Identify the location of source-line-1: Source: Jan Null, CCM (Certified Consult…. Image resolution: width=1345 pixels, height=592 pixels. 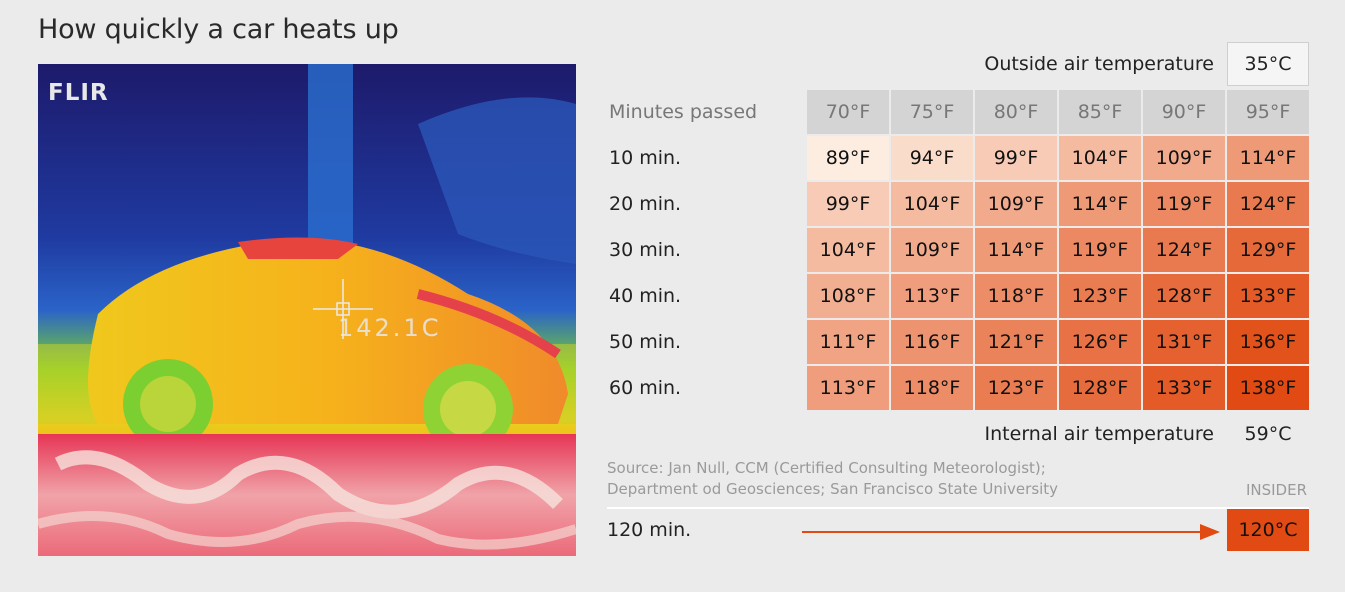
(826, 468).